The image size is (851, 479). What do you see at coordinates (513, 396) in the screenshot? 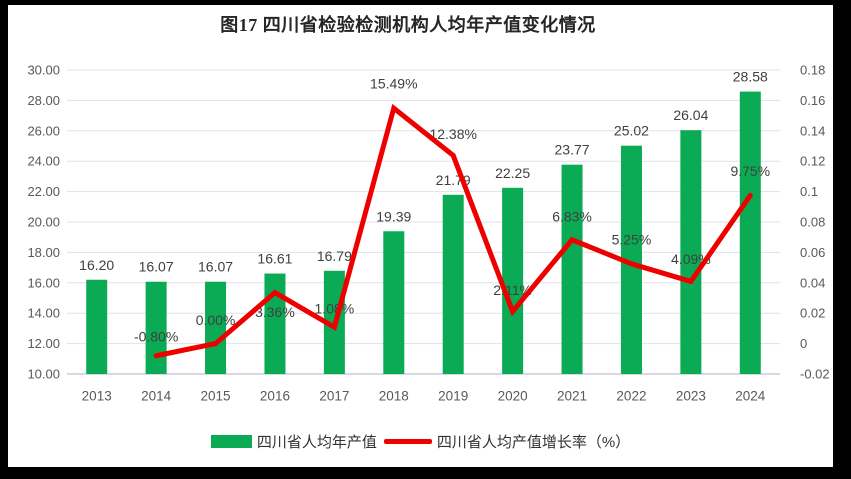
I see `x-axis-year-label: 2020` at bounding box center [513, 396].